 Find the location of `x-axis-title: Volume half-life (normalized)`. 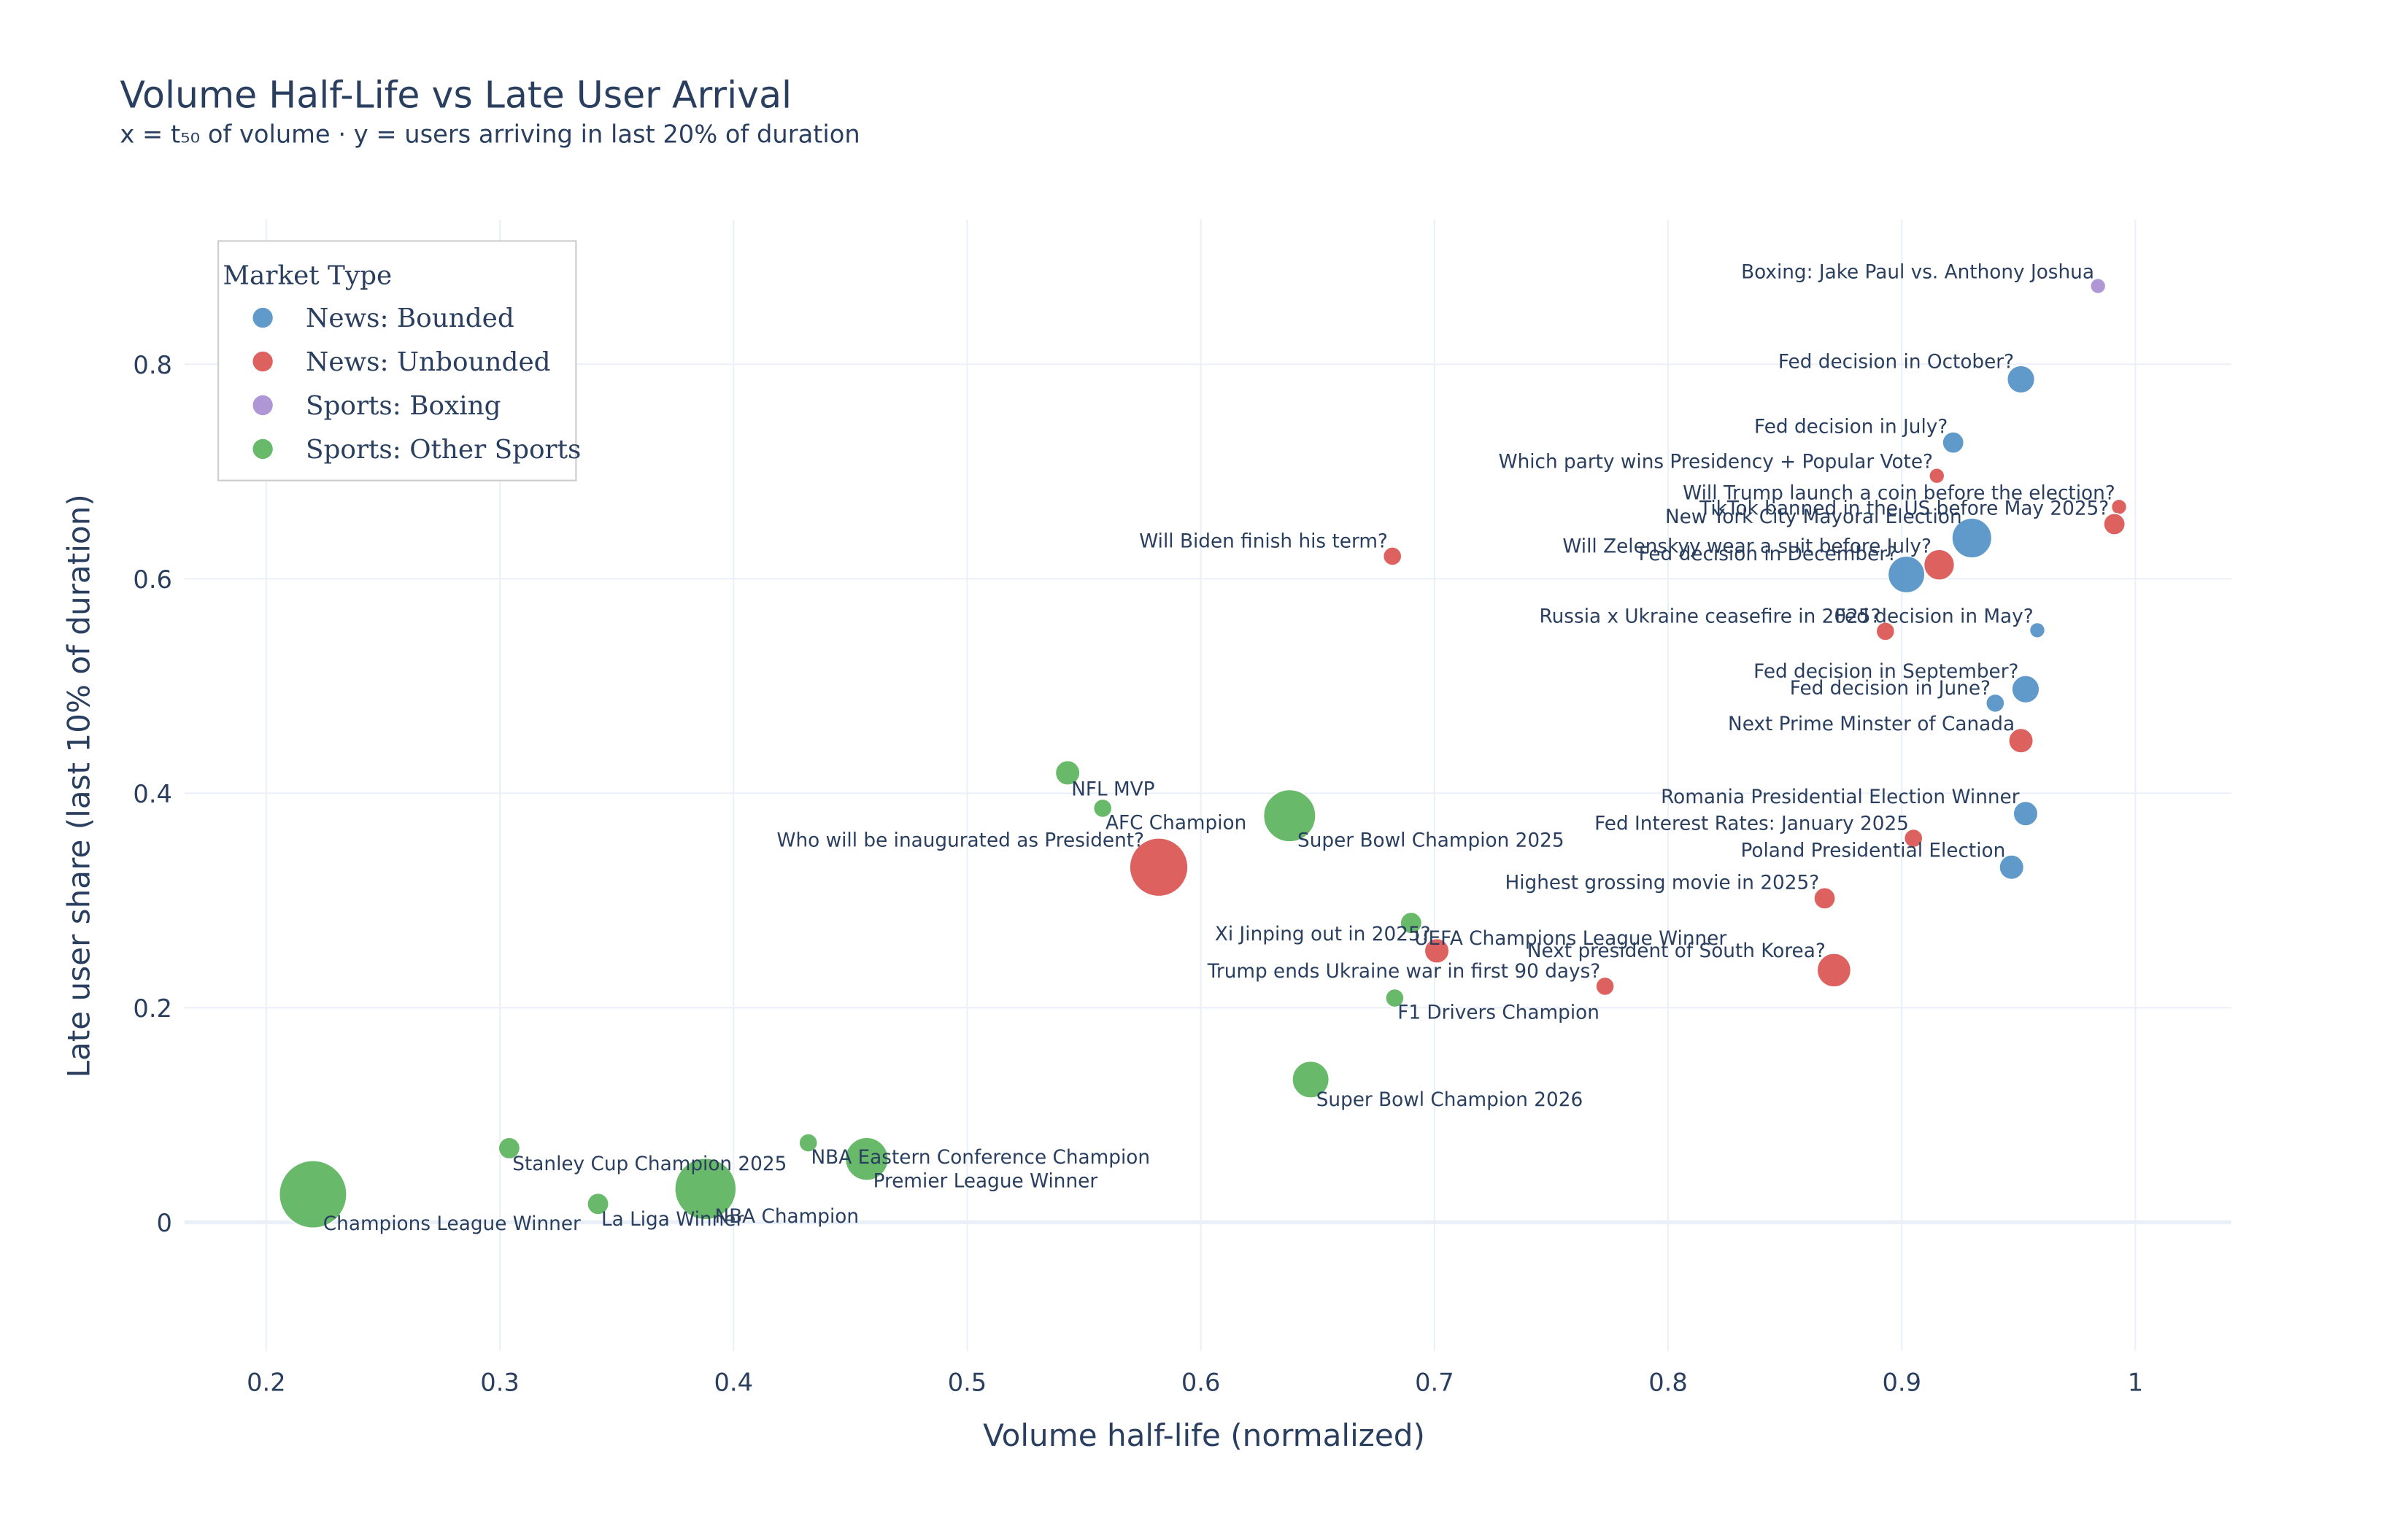

x-axis-title: Volume half-life (normalized) is located at coordinates (1204, 1435).